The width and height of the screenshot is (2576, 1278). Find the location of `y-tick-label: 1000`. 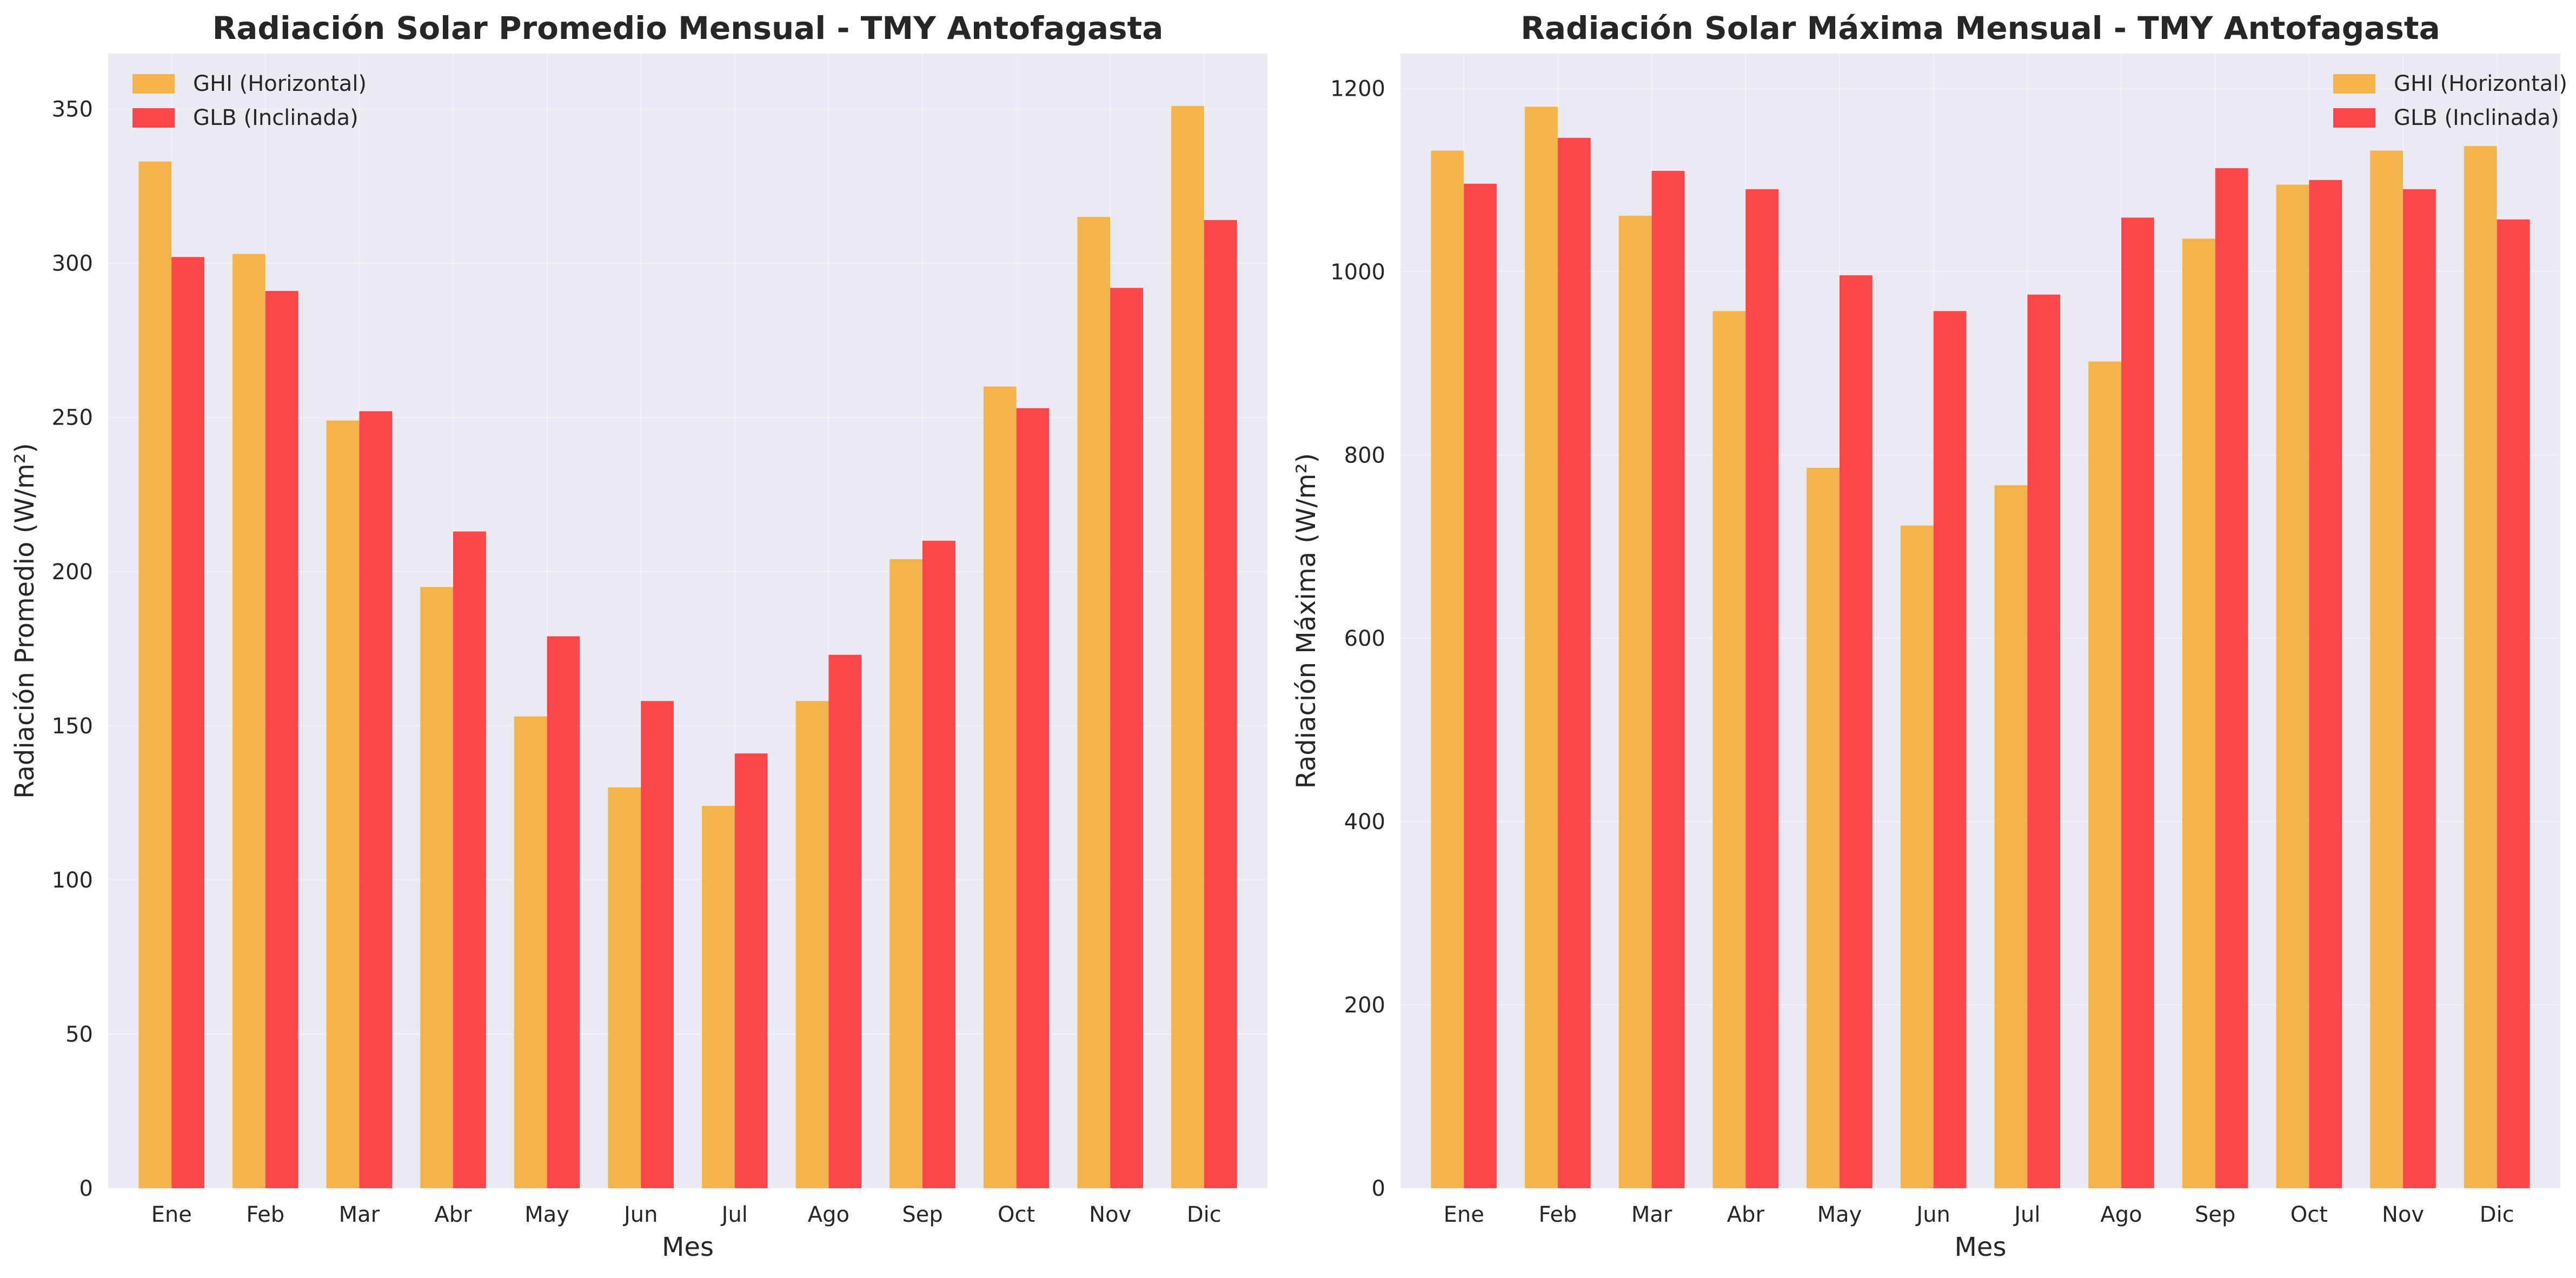

y-tick-label: 1000 is located at coordinates (1357, 272).